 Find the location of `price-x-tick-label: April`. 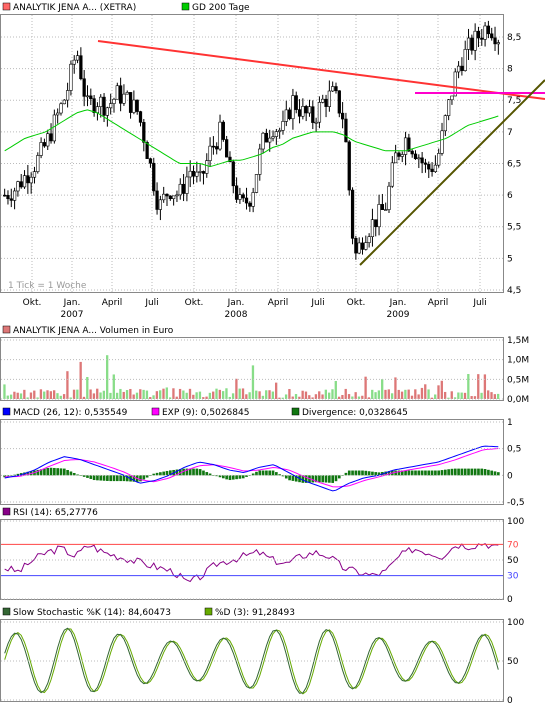

price-x-tick-label: April is located at coordinates (278, 303).